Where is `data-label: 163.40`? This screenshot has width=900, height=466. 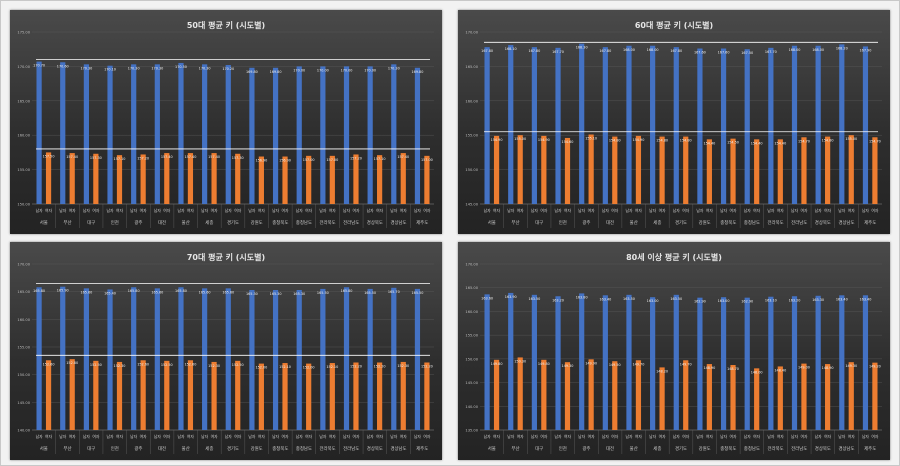 data-label: 163.40 is located at coordinates (605, 299).